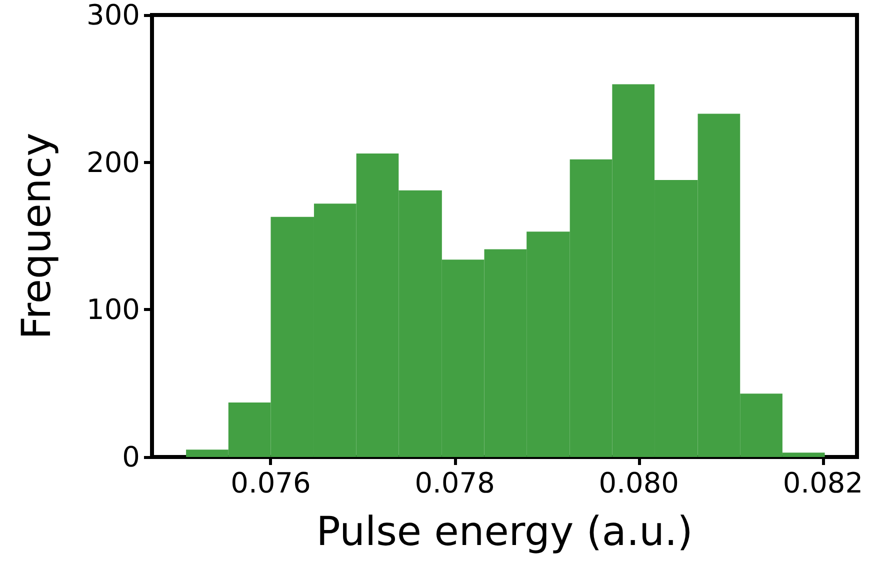 The width and height of the screenshot is (886, 575). Describe the element at coordinates (823, 483) in the screenshot. I see `x-tick-label: 0.082` at that location.